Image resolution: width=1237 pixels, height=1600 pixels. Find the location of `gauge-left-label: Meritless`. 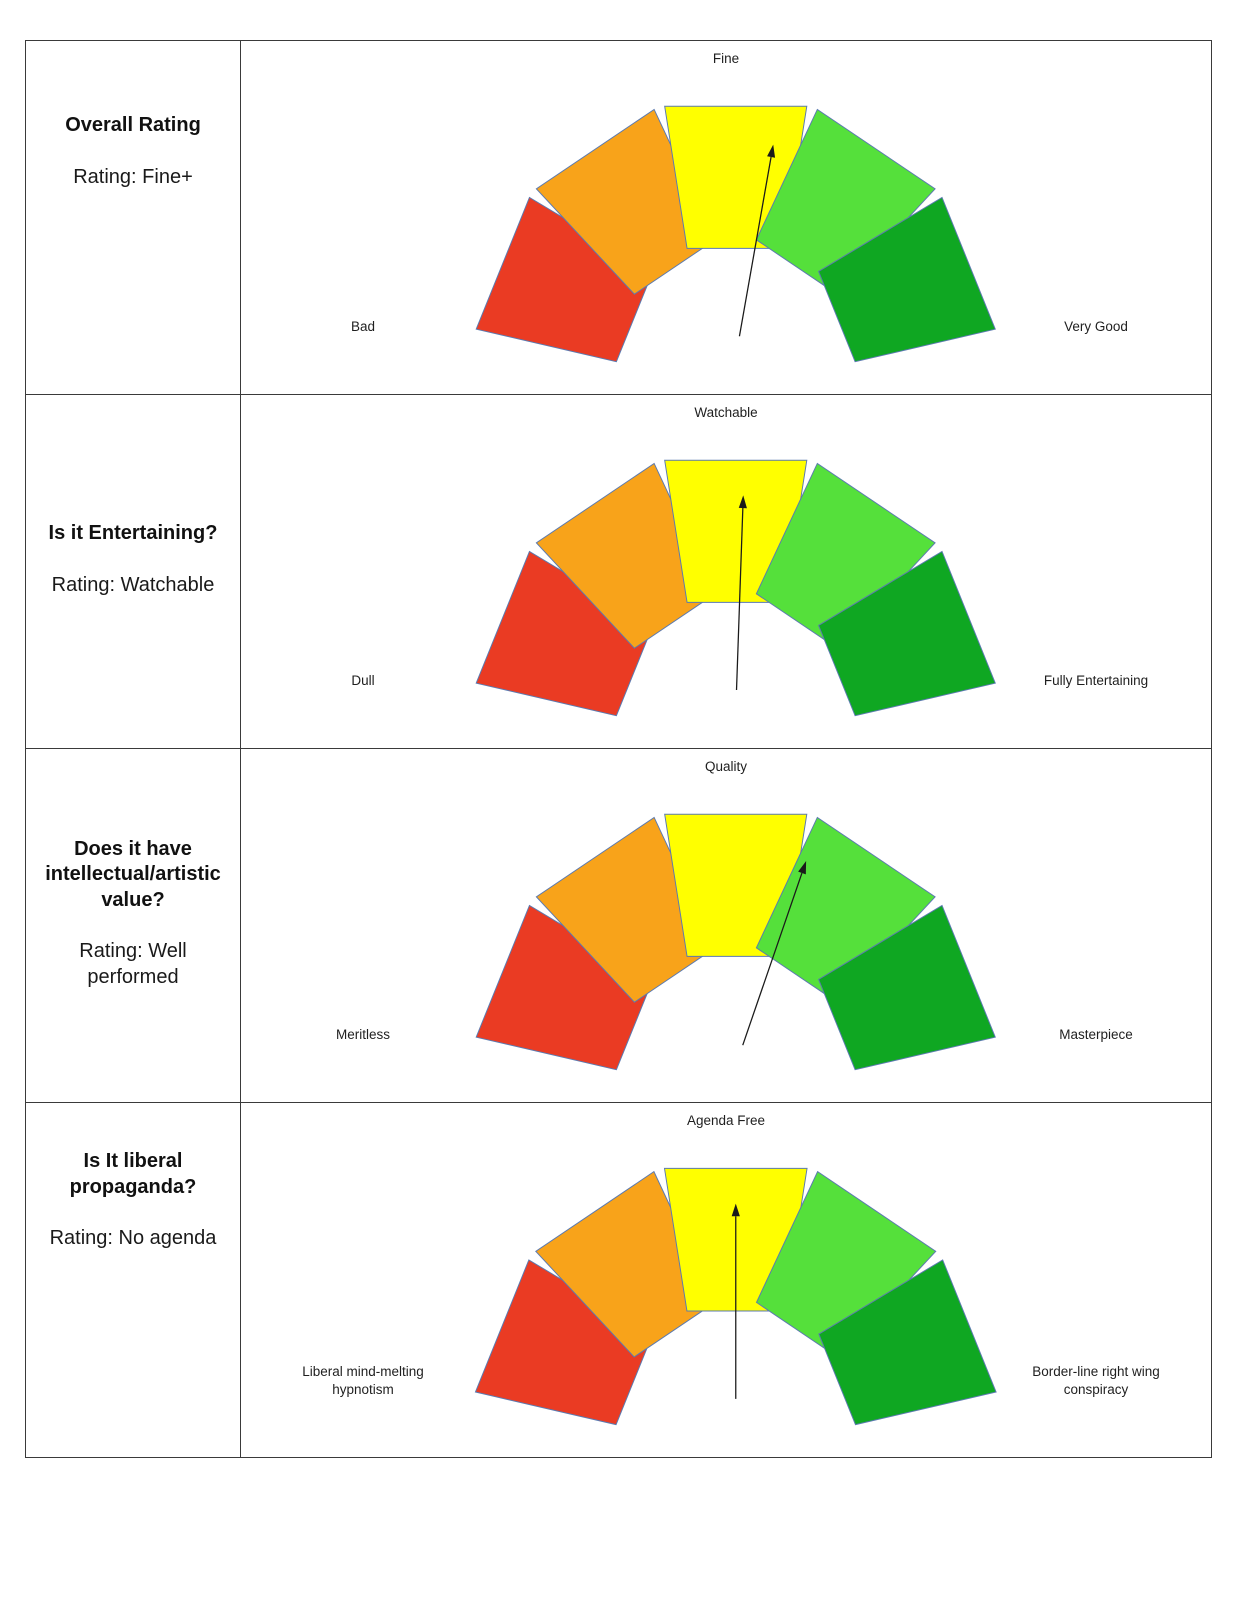

gauge-left-label: Meritless is located at coordinates (362, 1034).